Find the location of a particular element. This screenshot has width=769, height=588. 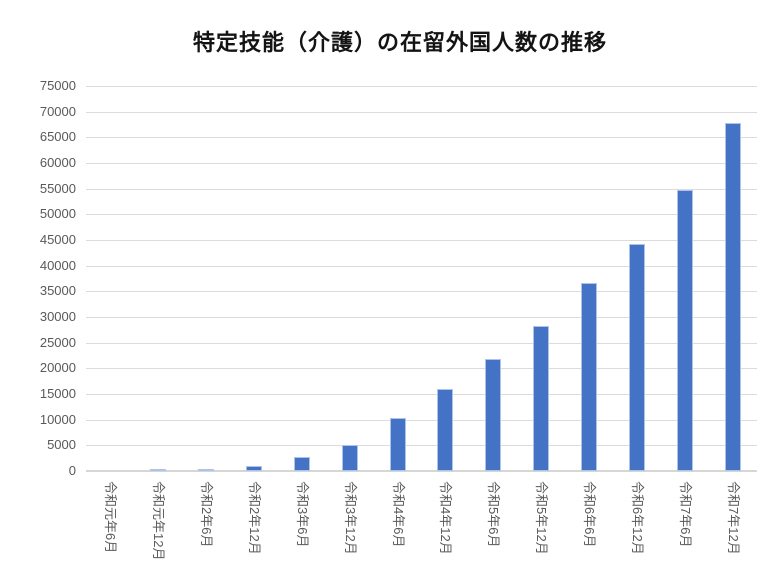

y-axis-tick-label: 25000 is located at coordinates (57, 342).